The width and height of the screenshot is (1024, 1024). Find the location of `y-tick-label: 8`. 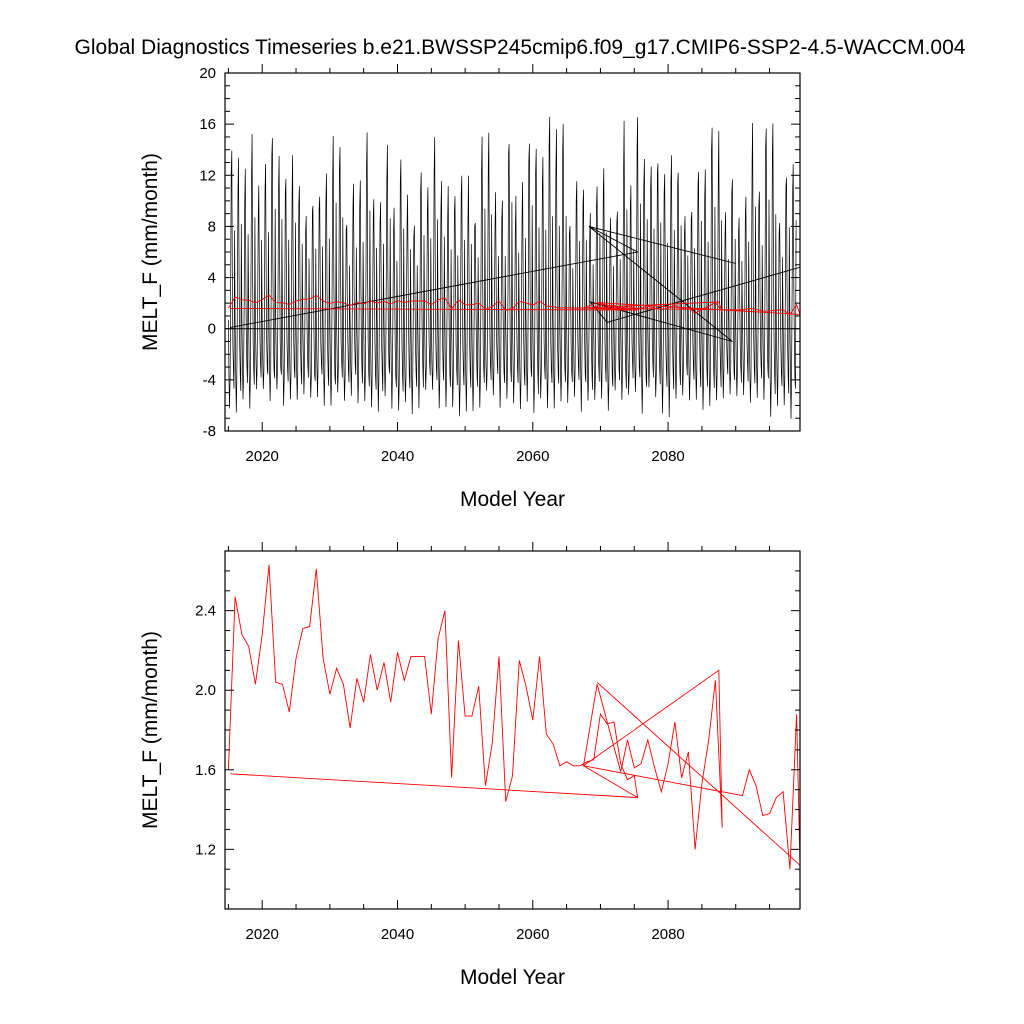

y-tick-label: 8 is located at coordinates (212, 226).